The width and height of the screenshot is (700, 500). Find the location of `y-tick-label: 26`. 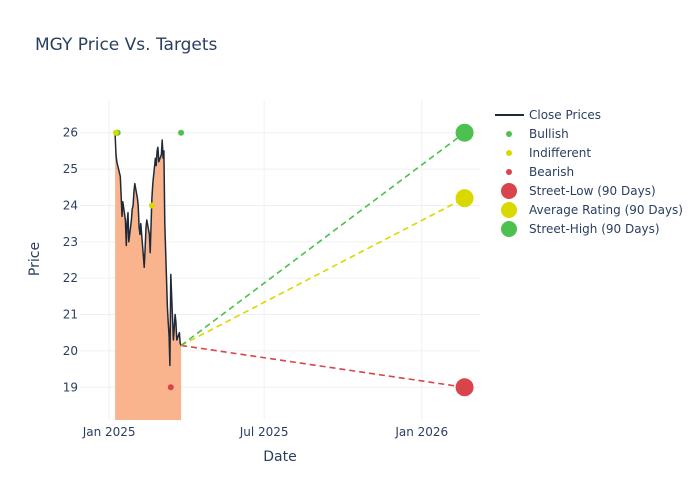

y-tick-label: 26 is located at coordinates (70, 133).